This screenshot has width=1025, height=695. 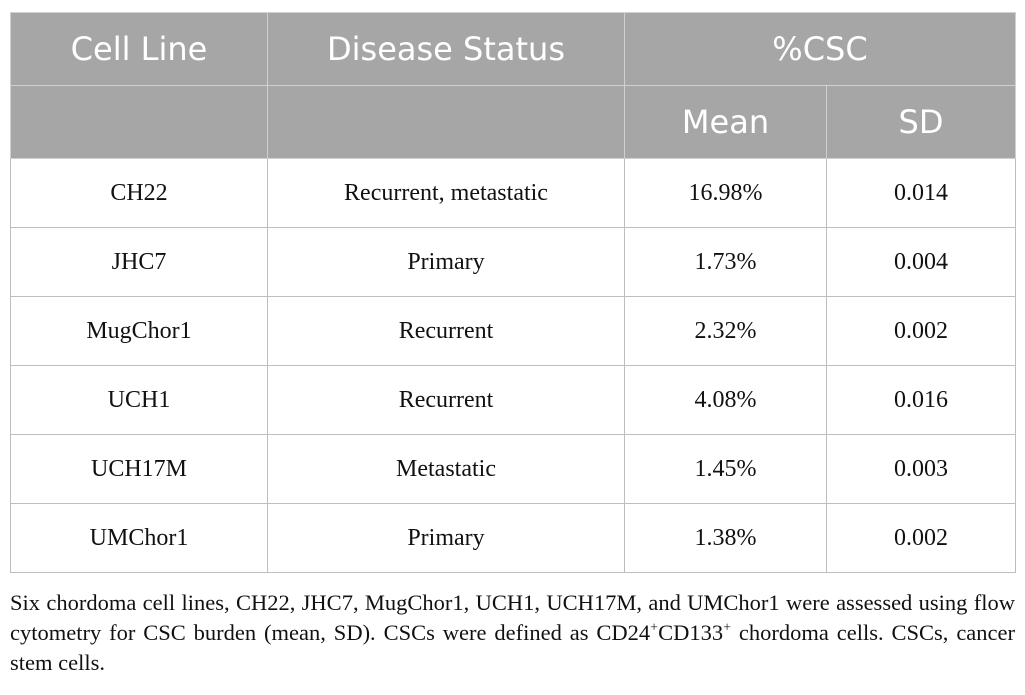 I want to click on table-row: UCH17M Metastatic 1.45% 0.003, so click(x=513, y=469).